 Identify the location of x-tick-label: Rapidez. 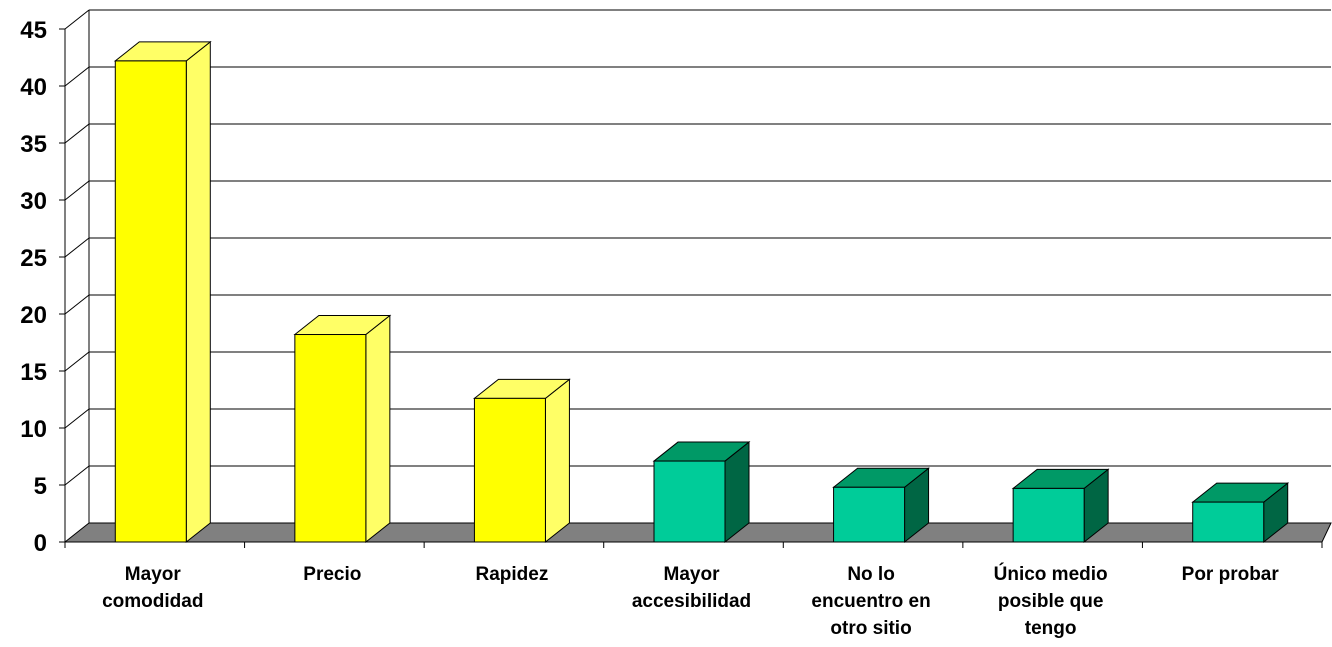
(511, 574).